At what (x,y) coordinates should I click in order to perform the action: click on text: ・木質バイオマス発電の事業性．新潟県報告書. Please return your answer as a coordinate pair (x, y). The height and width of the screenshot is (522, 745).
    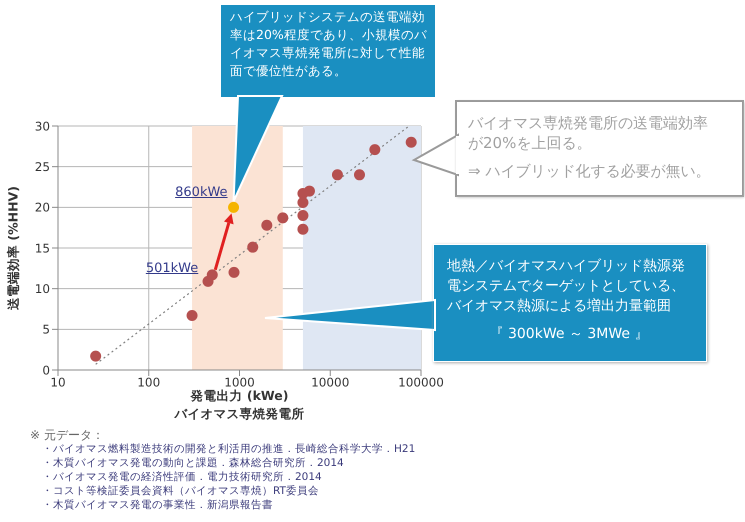
    Looking at the image, I should click on (157, 505).